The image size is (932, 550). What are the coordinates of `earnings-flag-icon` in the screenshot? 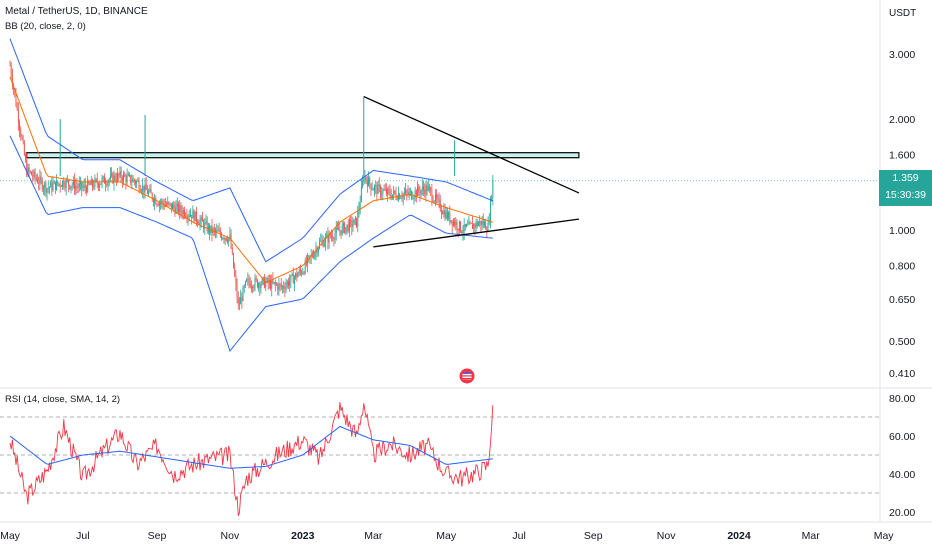 It's located at (467, 376).